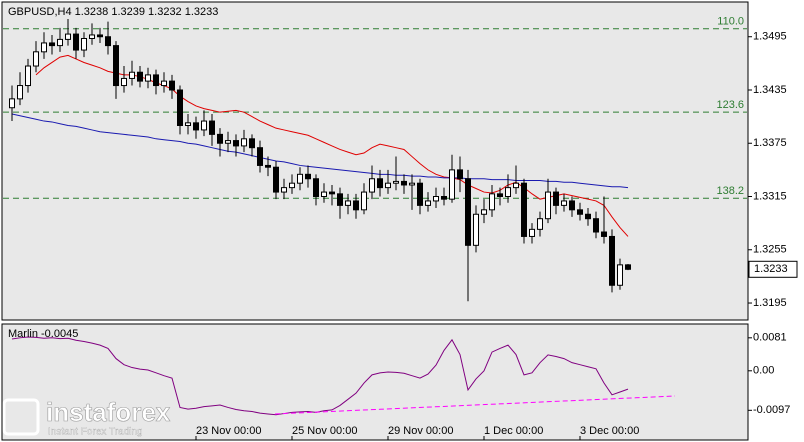 The width and height of the screenshot is (804, 442). What do you see at coordinates (95, 432) in the screenshot?
I see `watermark-tagline: Instant Forex Trading` at bounding box center [95, 432].